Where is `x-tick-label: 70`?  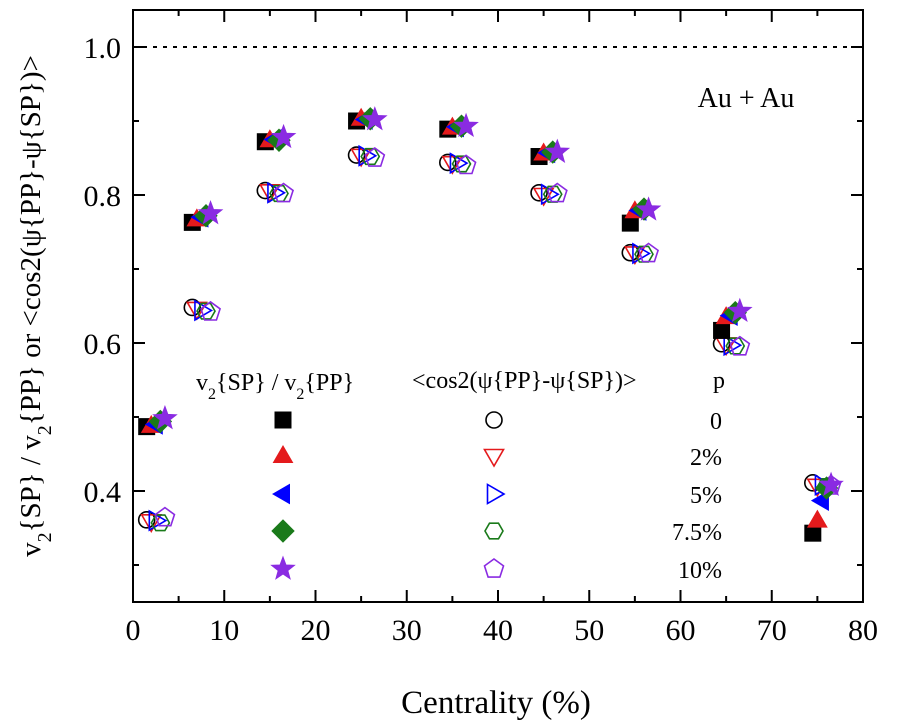
x-tick-label: 70 is located at coordinates (772, 630).